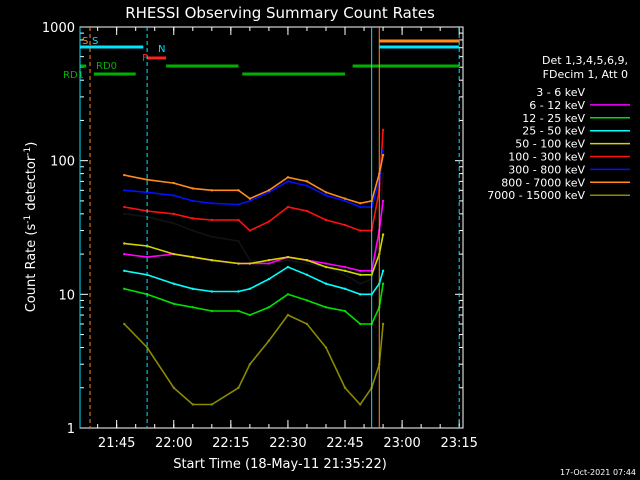 The width and height of the screenshot is (640, 480). What do you see at coordinates (344, 443) in the screenshot?
I see `x-tick-label: 22:45` at bounding box center [344, 443].